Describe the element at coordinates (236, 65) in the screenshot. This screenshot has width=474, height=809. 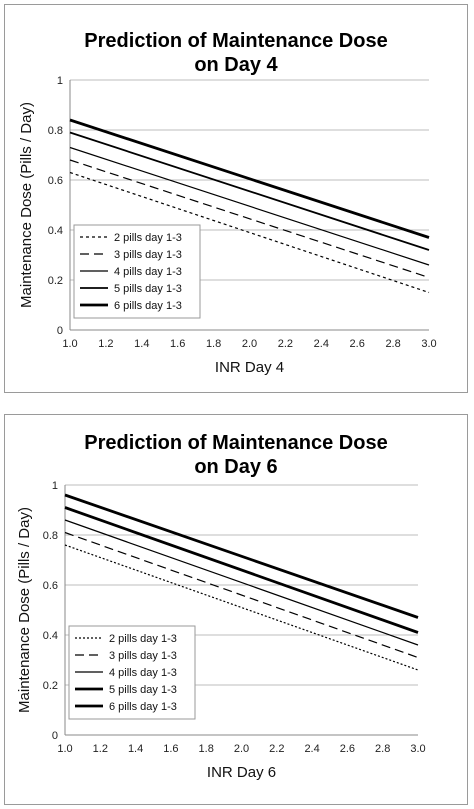
I see `chart-title-line2: on Day 4` at that location.